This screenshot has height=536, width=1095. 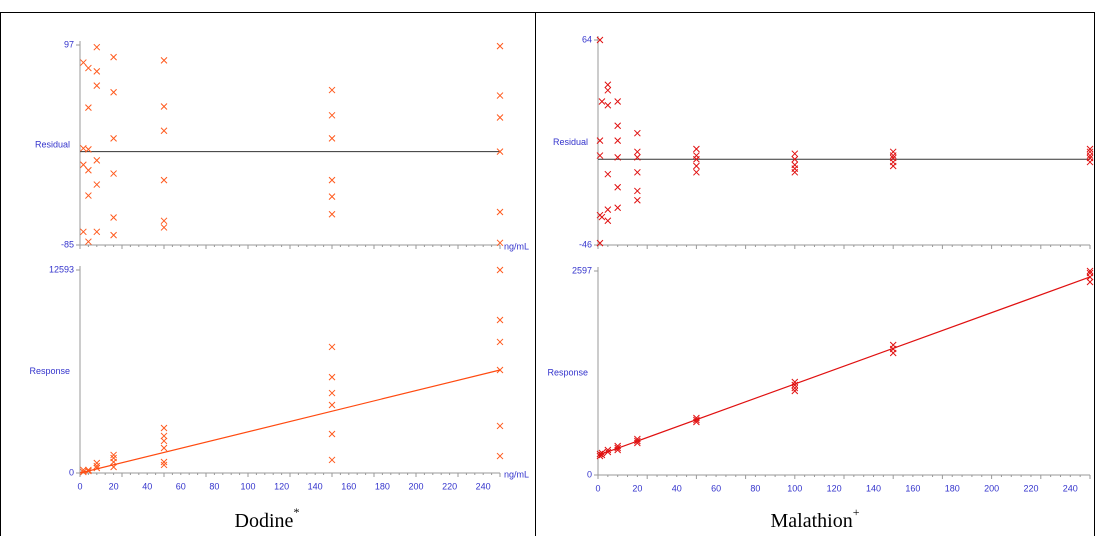 What do you see at coordinates (290, 421) in the screenshot?
I see `fit-line` at bounding box center [290, 421].